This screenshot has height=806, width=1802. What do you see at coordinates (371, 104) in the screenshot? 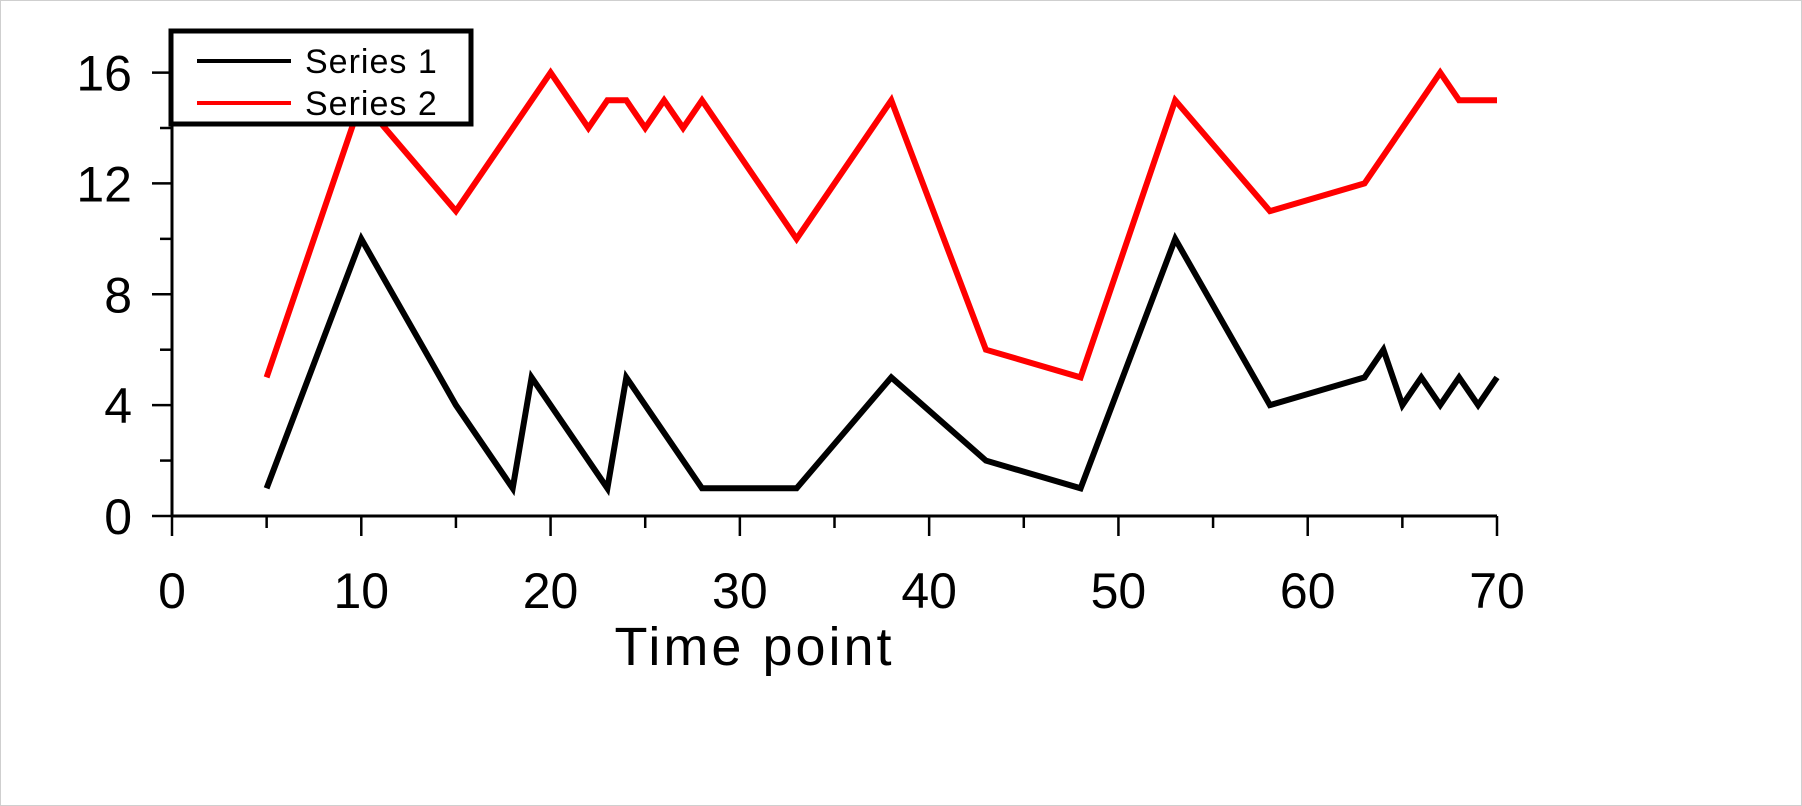
I see `legend-label-series-2: Series 2` at bounding box center [371, 104].